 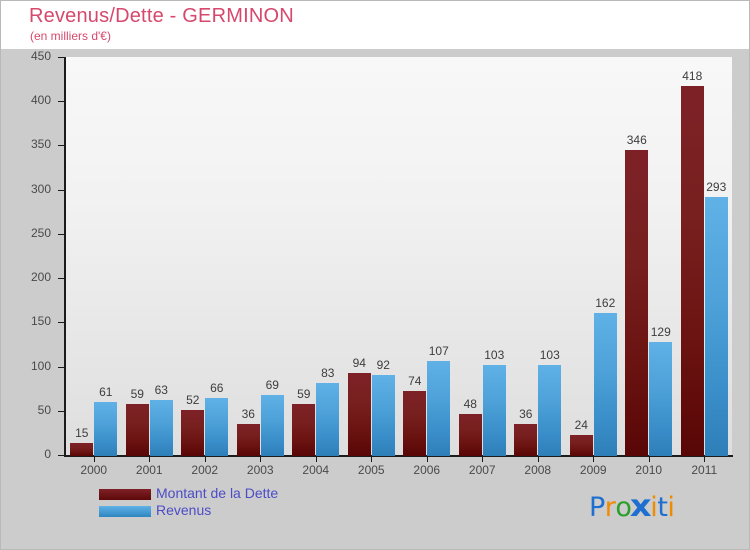 What do you see at coordinates (526, 440) in the screenshot?
I see `bar-dette-2008` at bounding box center [526, 440].